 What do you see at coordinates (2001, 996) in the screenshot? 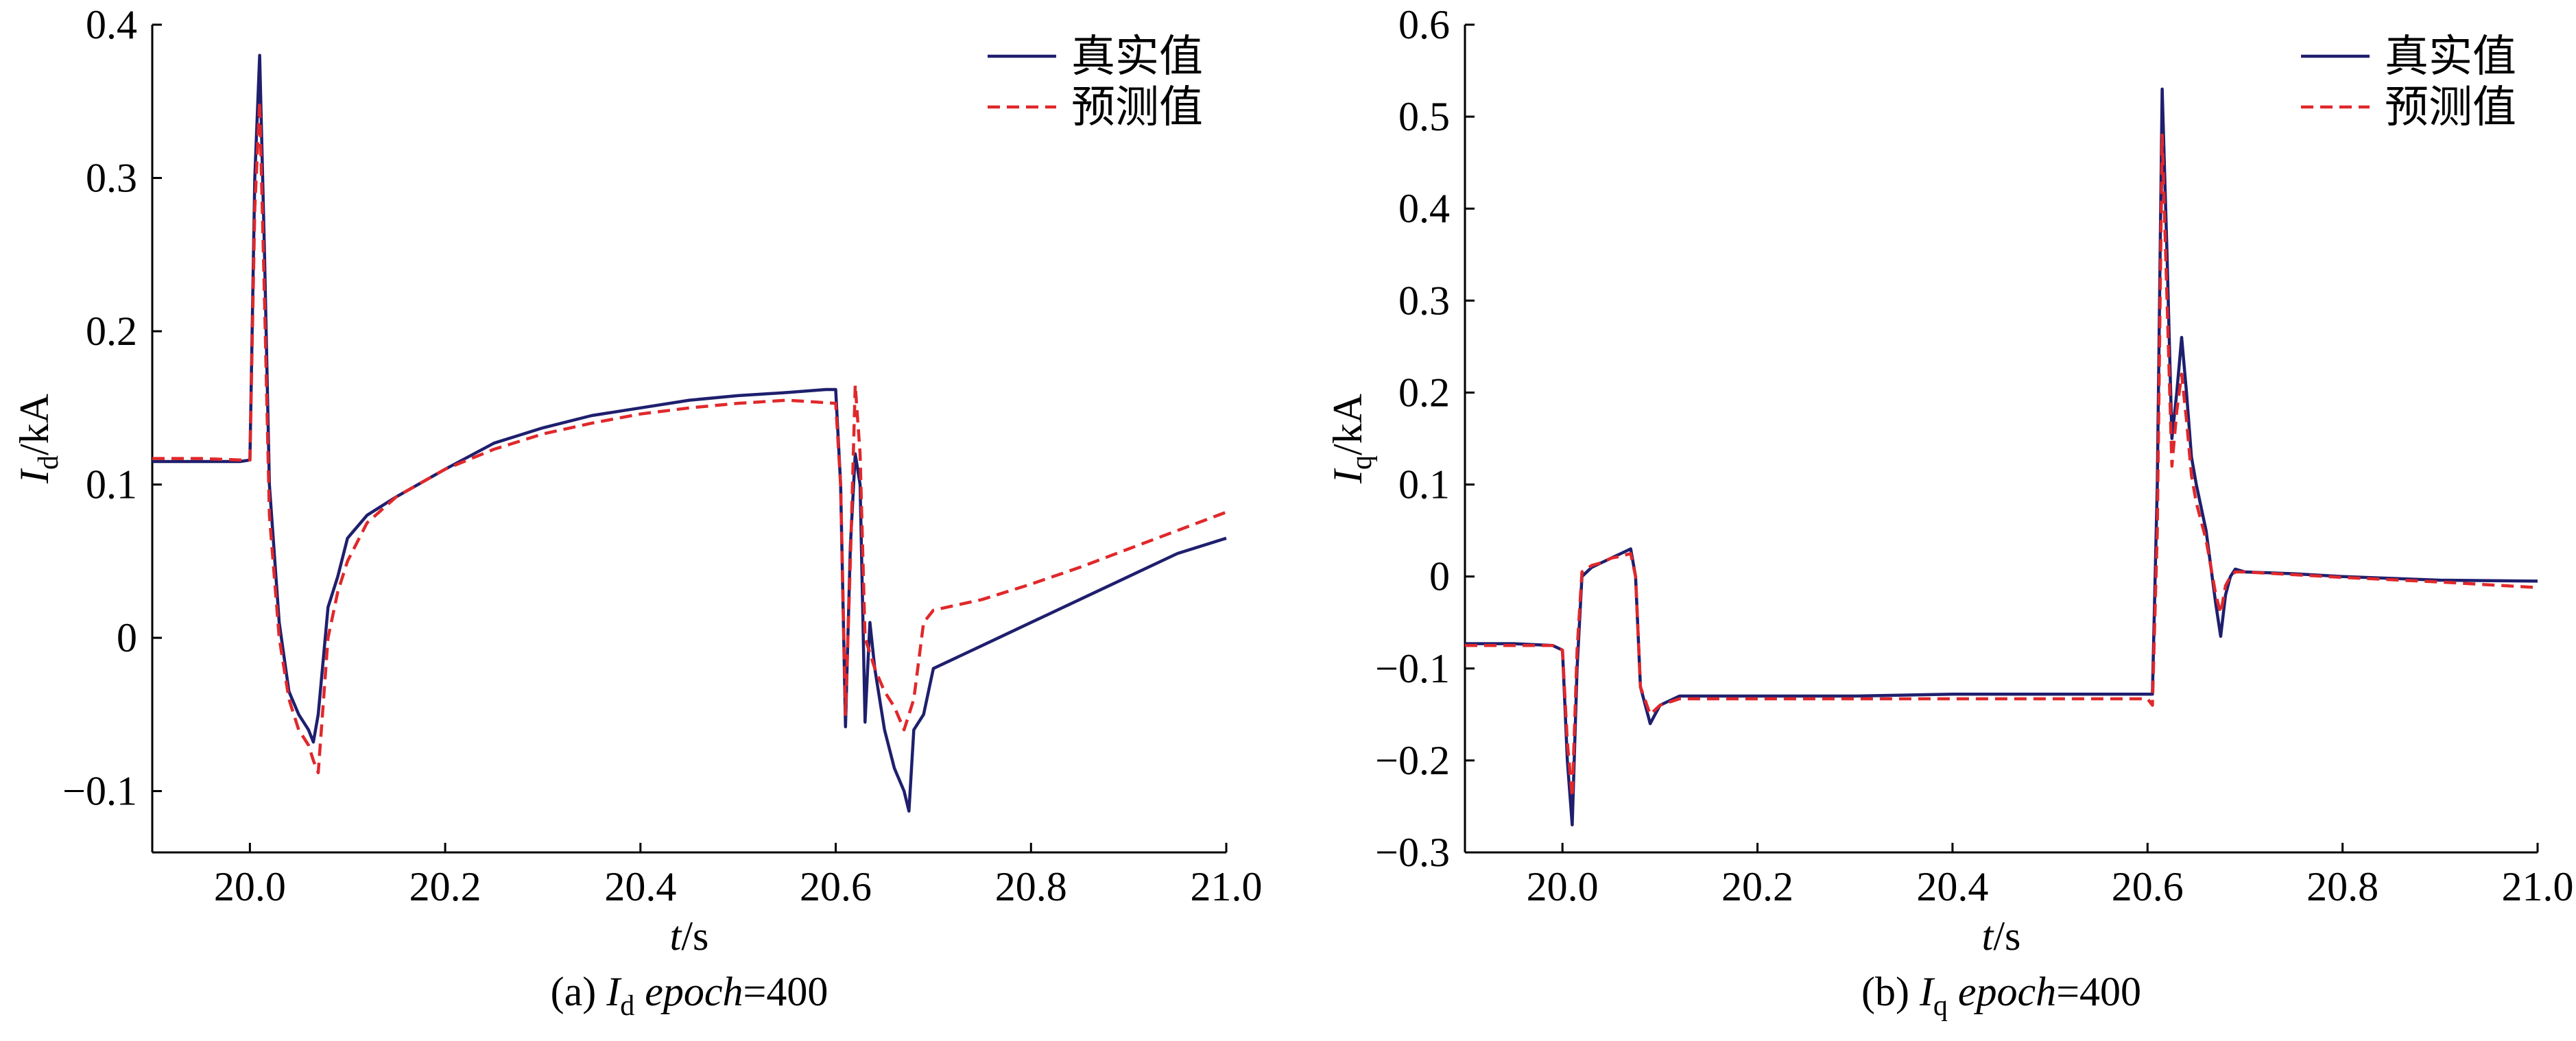
I see `chart-caption: (b) Iq epoch=400` at bounding box center [2001, 996].